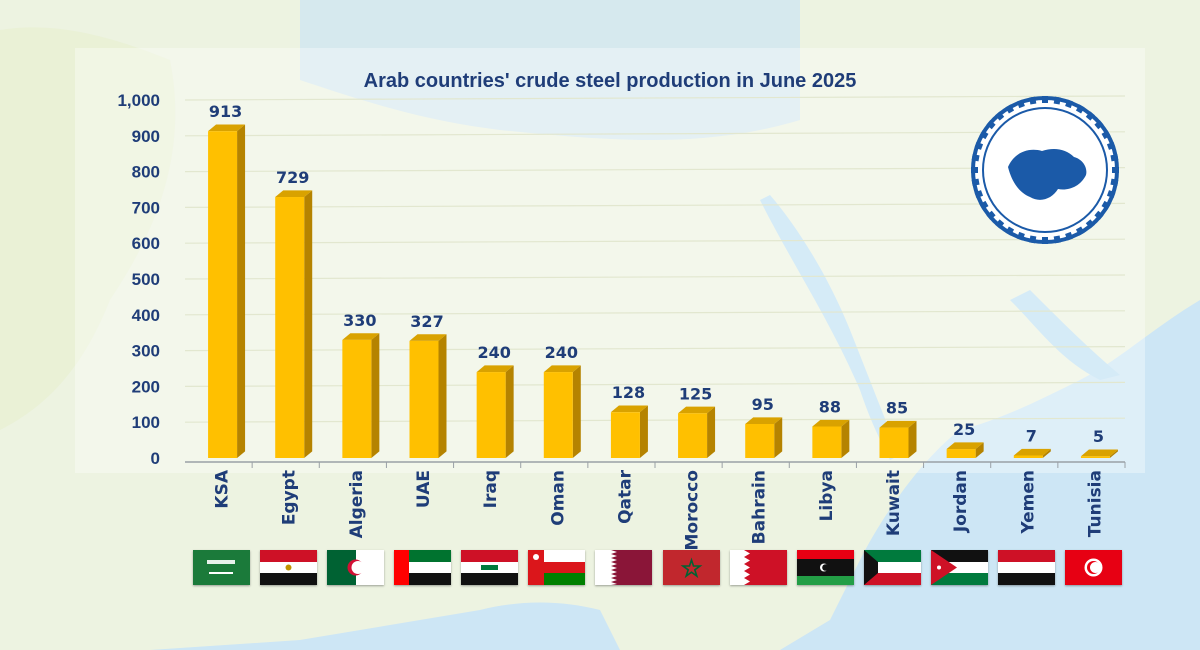 The image size is (1200, 650). I want to click on data-label: 25, so click(964, 429).